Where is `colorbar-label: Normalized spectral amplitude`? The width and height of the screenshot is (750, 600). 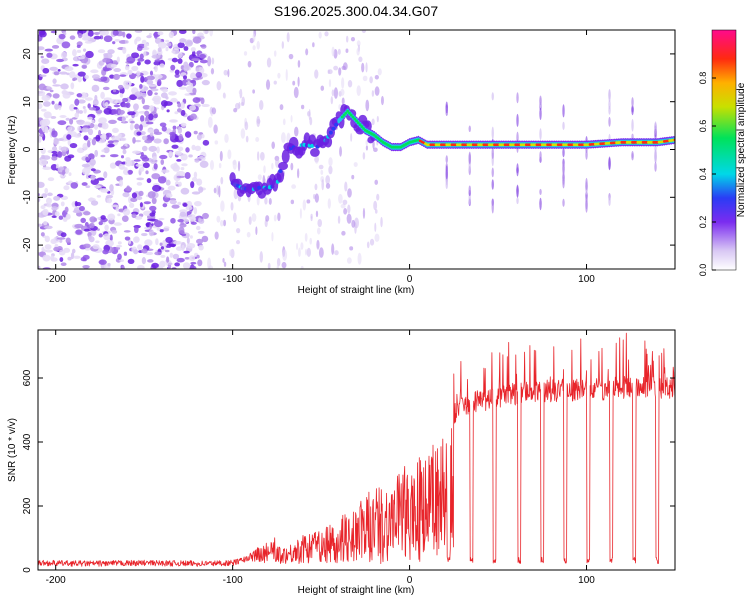 colorbar-label: Normalized spectral amplitude is located at coordinates (741, 149).